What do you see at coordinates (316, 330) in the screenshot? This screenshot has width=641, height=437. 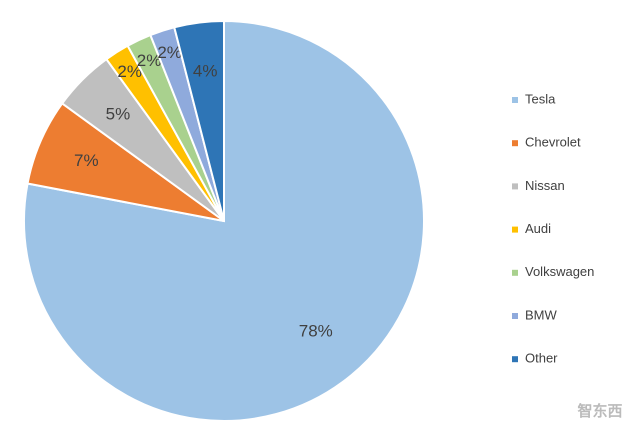 I see `data-label: 78%` at bounding box center [316, 330].